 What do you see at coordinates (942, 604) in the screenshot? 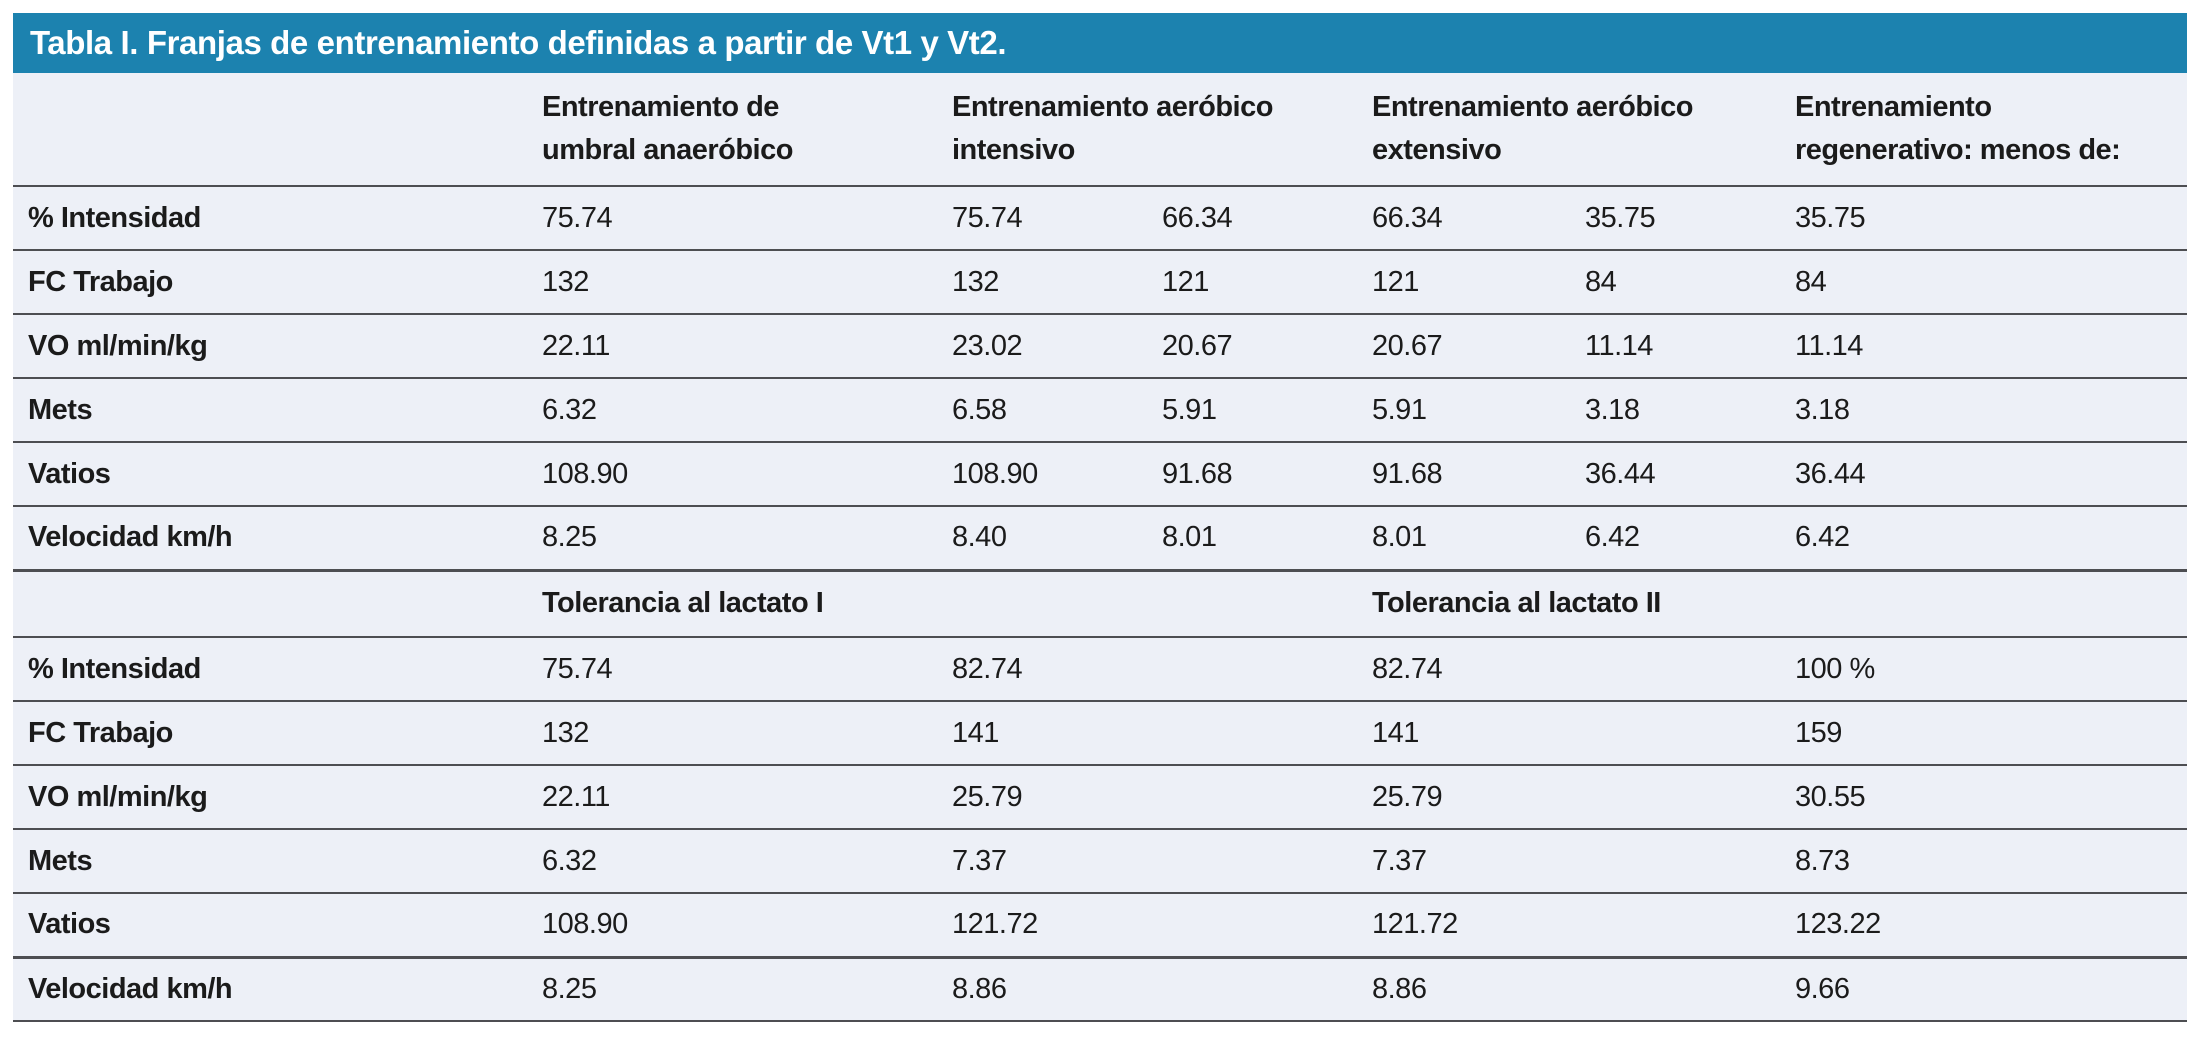
I see `section-header-lactato-1: Tolerancia al lactato I` at bounding box center [942, 604].